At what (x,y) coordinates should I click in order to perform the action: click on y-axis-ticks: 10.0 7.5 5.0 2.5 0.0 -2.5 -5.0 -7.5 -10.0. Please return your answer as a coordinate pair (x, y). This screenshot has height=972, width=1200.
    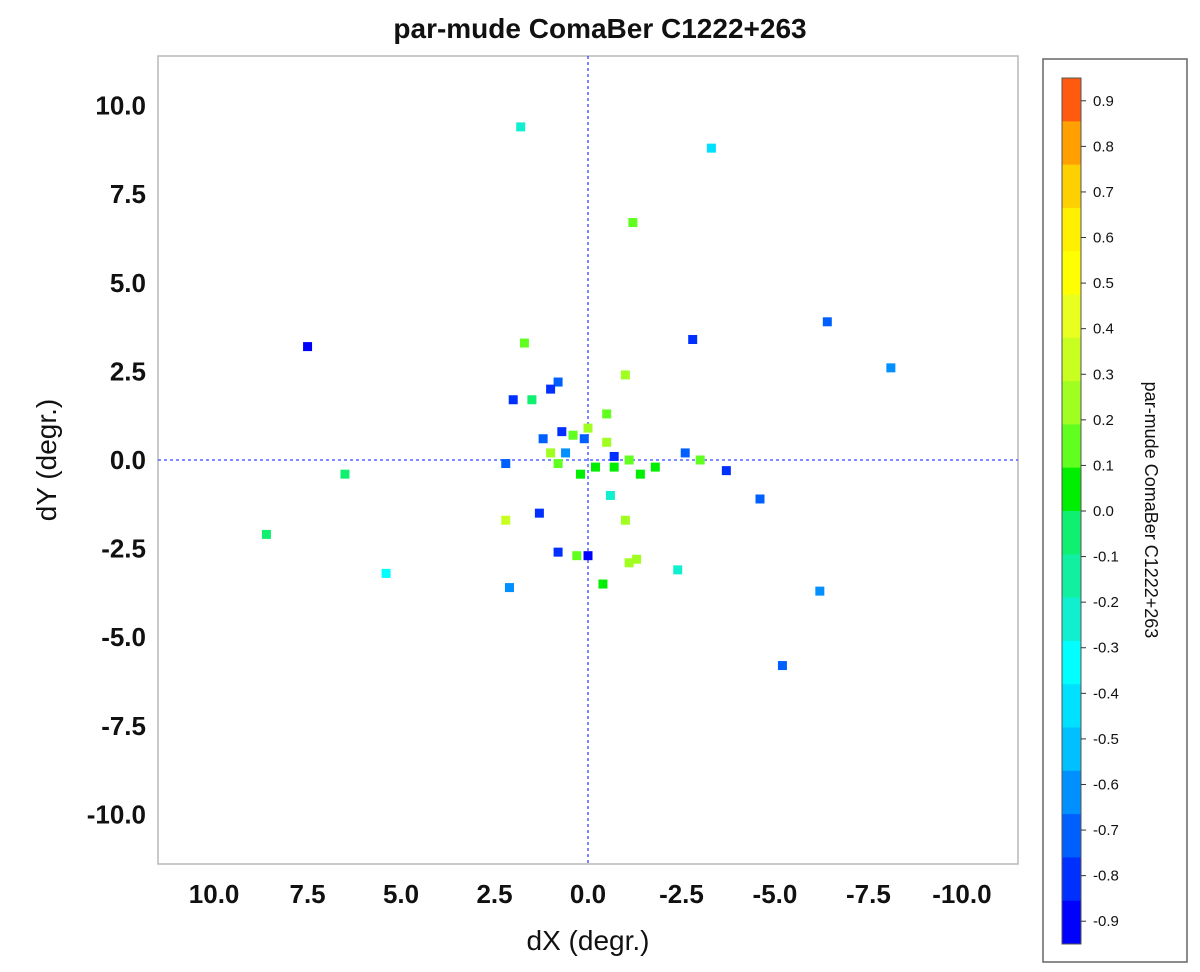
    Looking at the image, I should click on (116, 460).